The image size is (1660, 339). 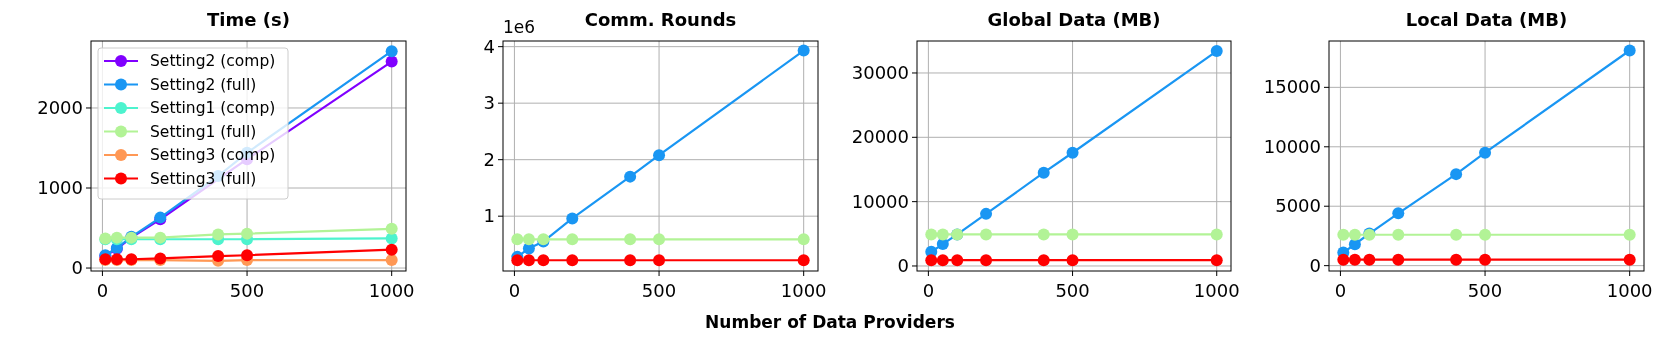 I want to click on legend-label: Setting3 (full), so click(x=203, y=178).